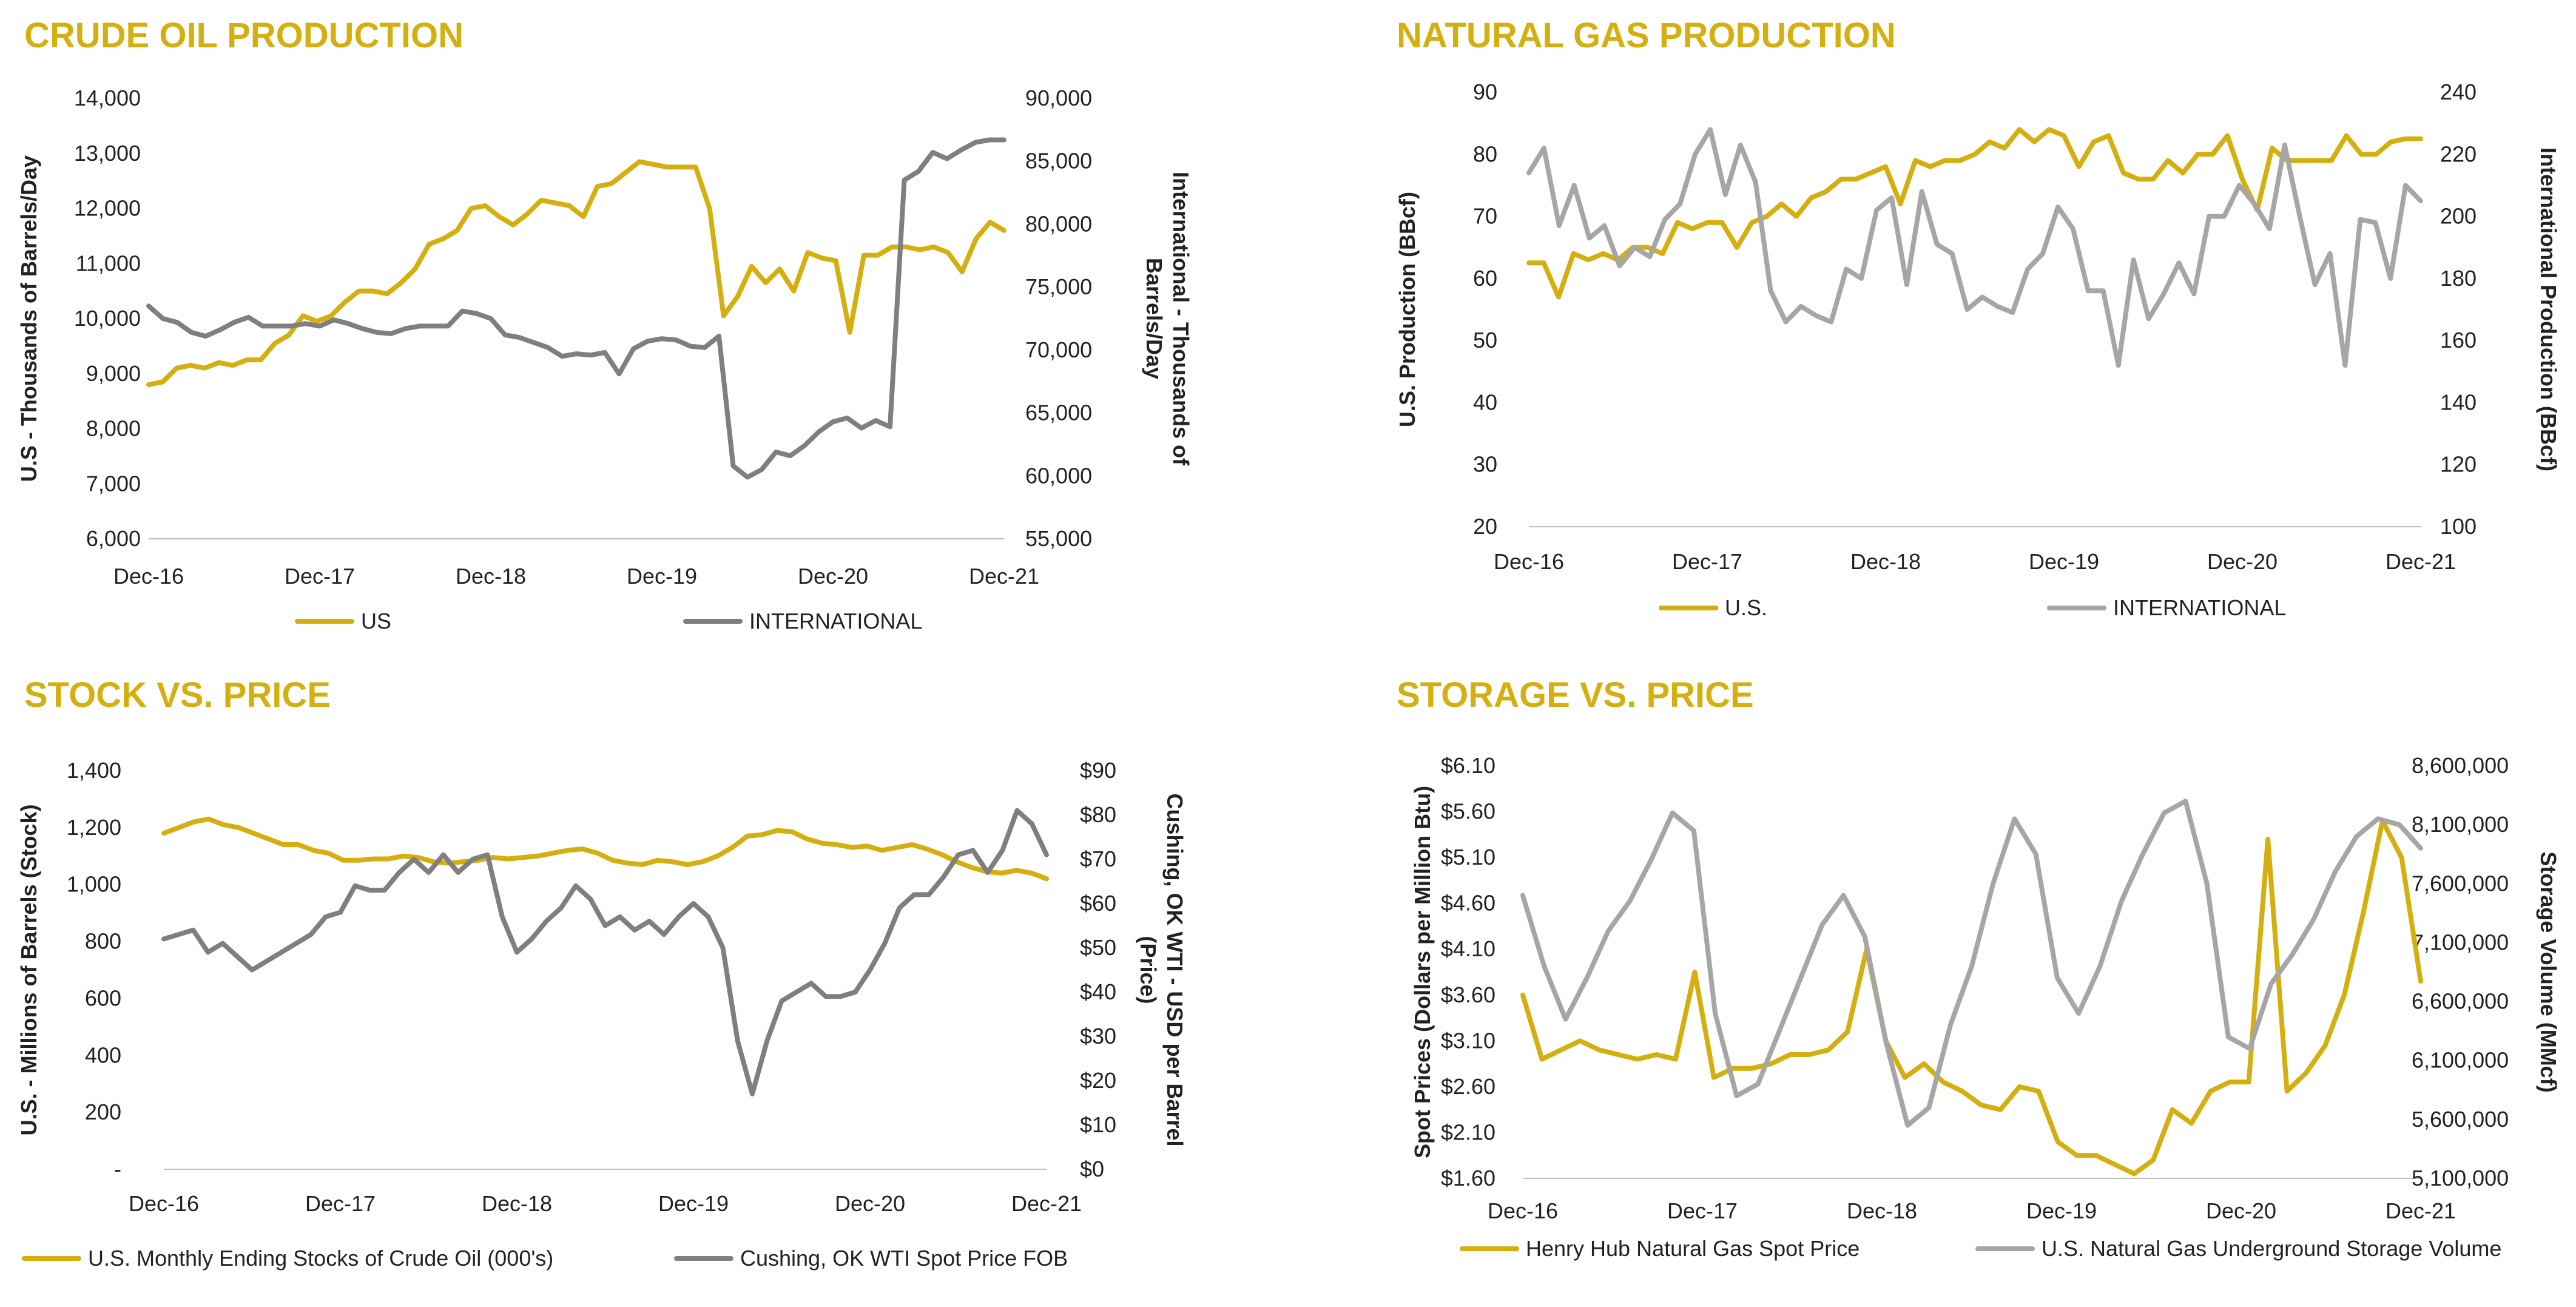 Image resolution: width=2576 pixels, height=1307 pixels. I want to click on y-tick-label: 800, so click(103, 941).